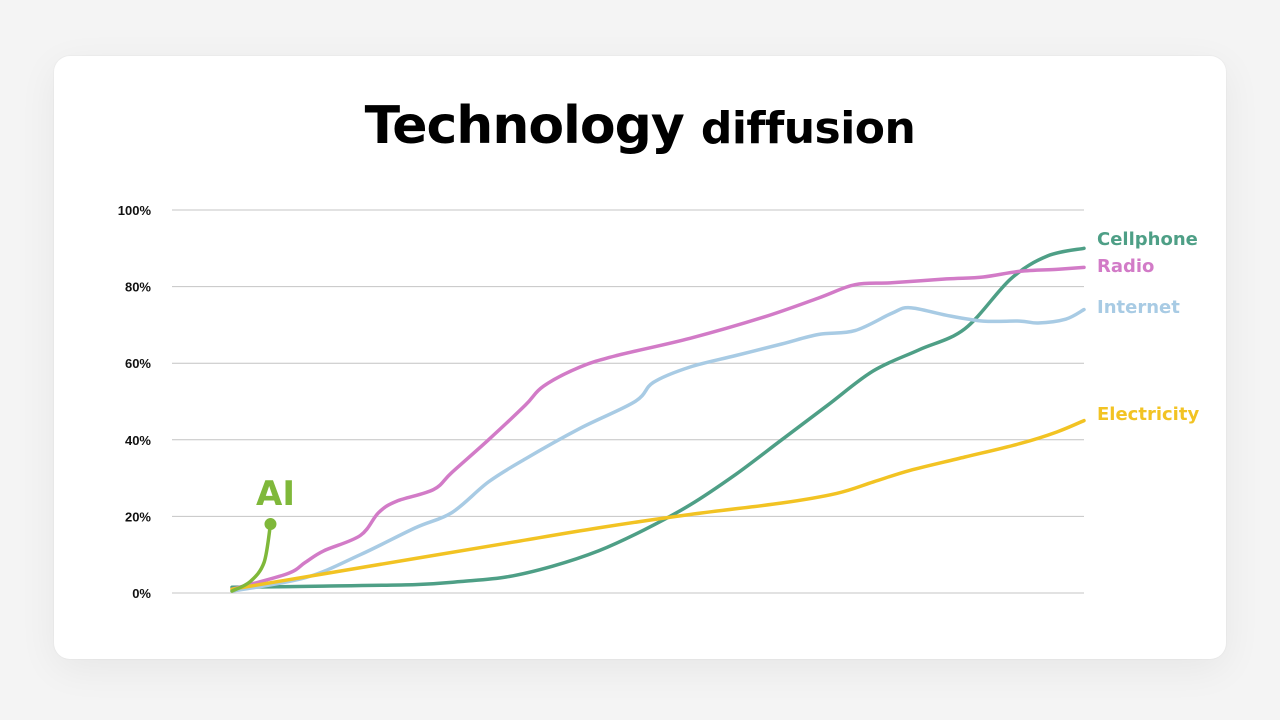  I want to click on series-endpoint-ai, so click(270, 524).